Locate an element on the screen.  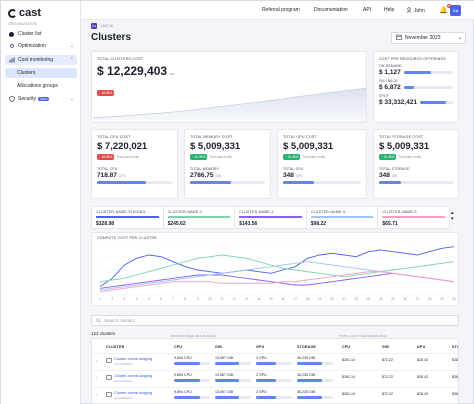
notifications-button: 🔔 5 is located at coordinates (445, 9).